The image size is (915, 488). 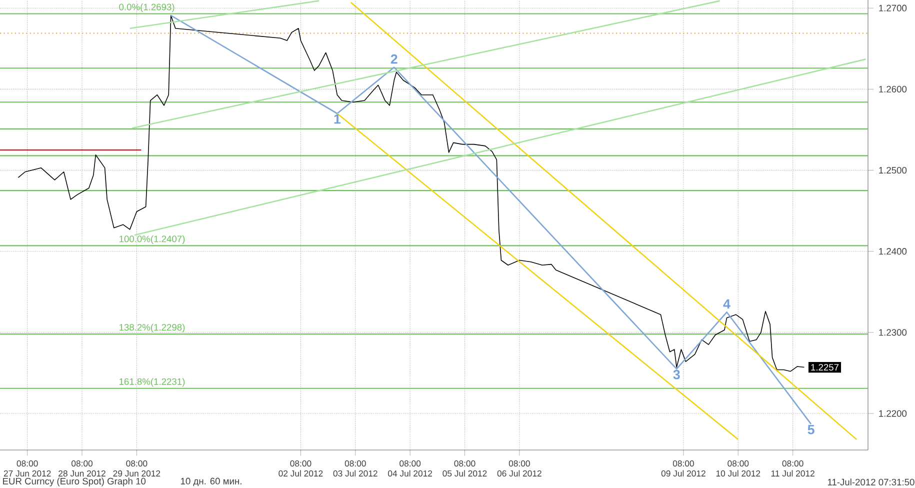 I want to click on x-tick-label: 08:00 11 Jul 2012, so click(x=792, y=468).